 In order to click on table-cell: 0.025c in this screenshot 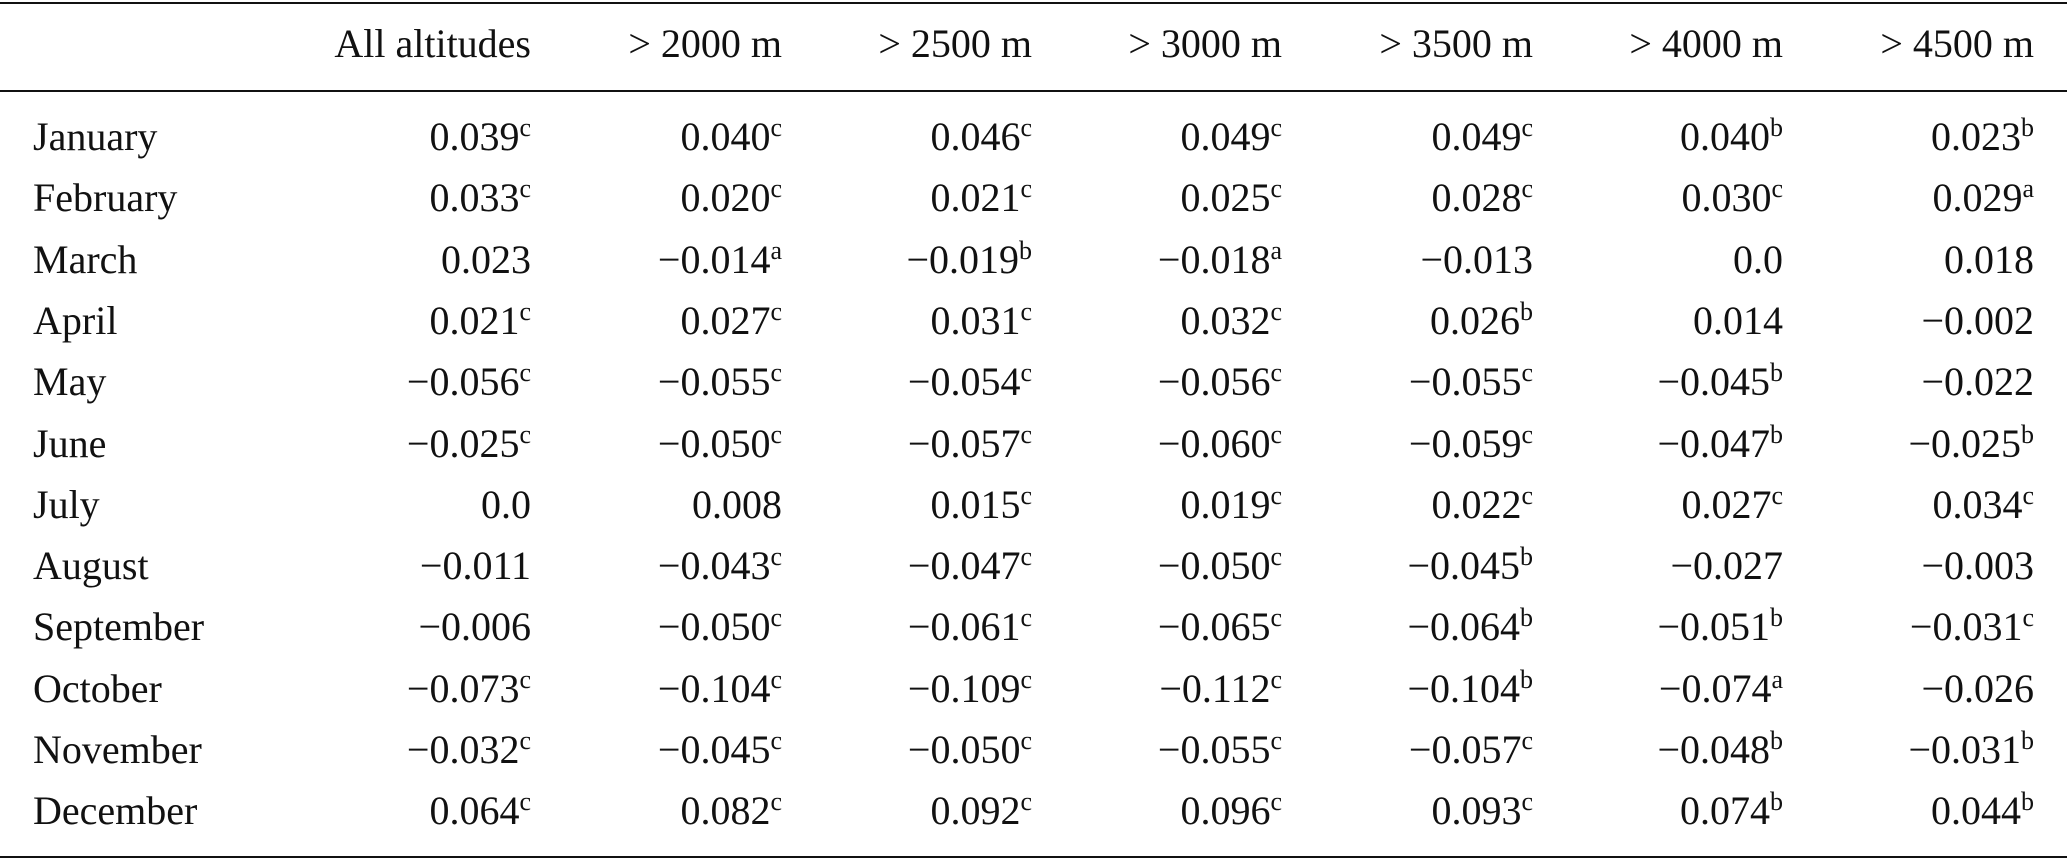, I will do `click(1231, 198)`.